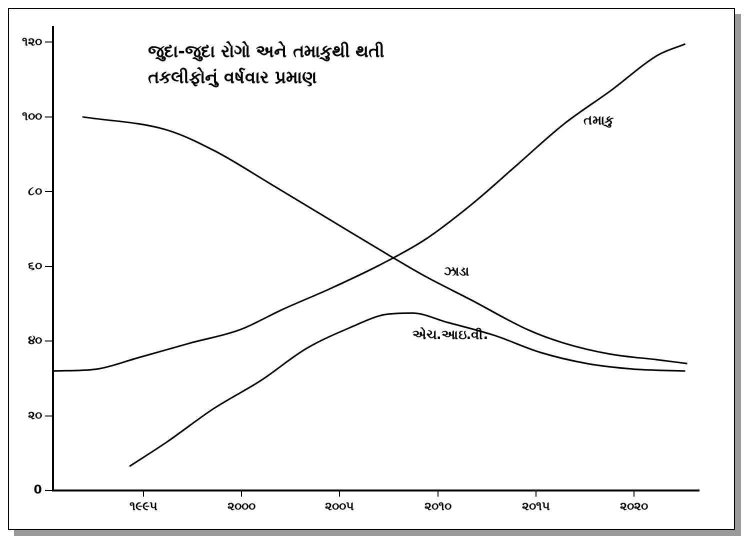 The height and width of the screenshot is (548, 749). What do you see at coordinates (35, 265) in the screenshot?
I see `y-tick-label: ૬૦` at bounding box center [35, 265].